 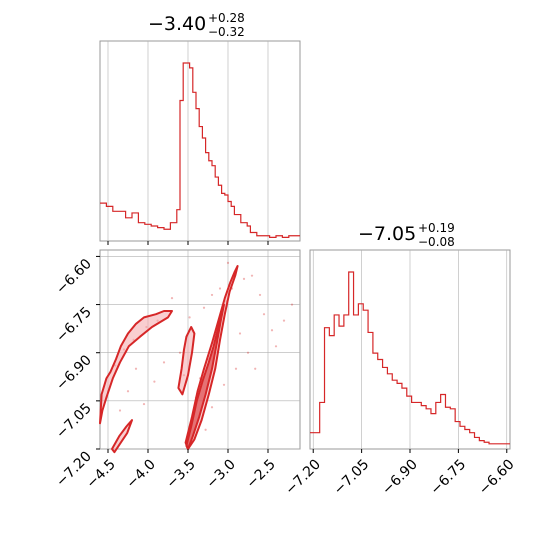 What do you see at coordinates (436, 228) in the screenshot?
I see `param-2-title-upper: +0.19` at bounding box center [436, 228].